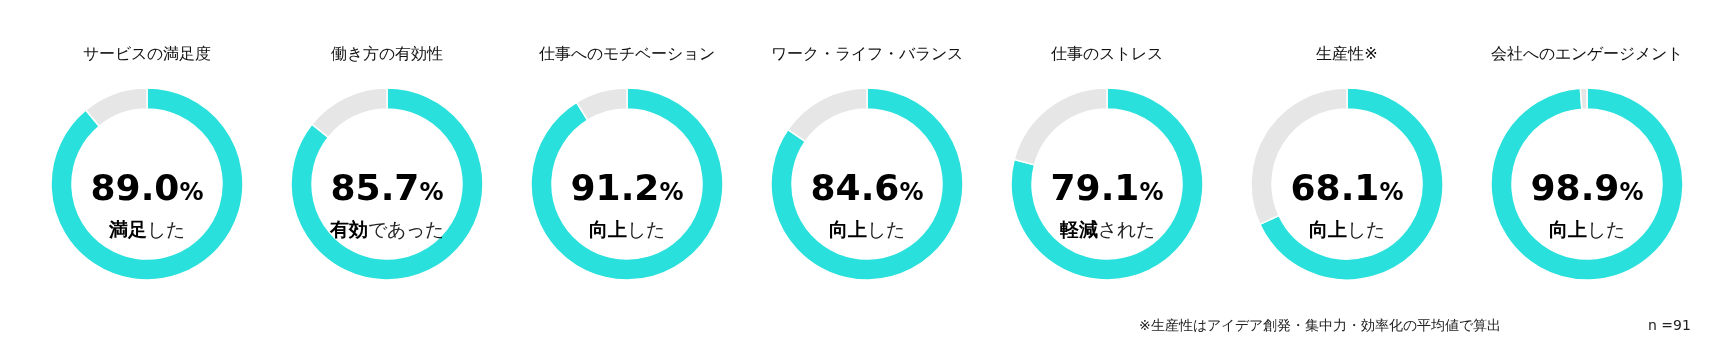 The width and height of the screenshot is (1734, 353). Describe the element at coordinates (147, 187) in the screenshot. I see `data-label: 89.0%` at that location.